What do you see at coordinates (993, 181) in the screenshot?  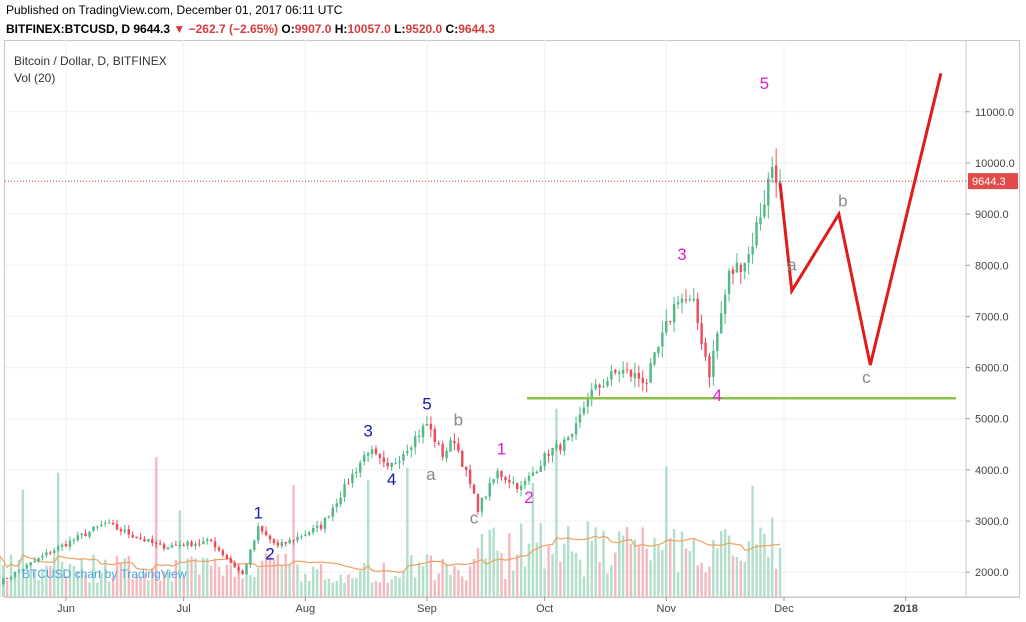 I see `last-price-badge` at bounding box center [993, 181].